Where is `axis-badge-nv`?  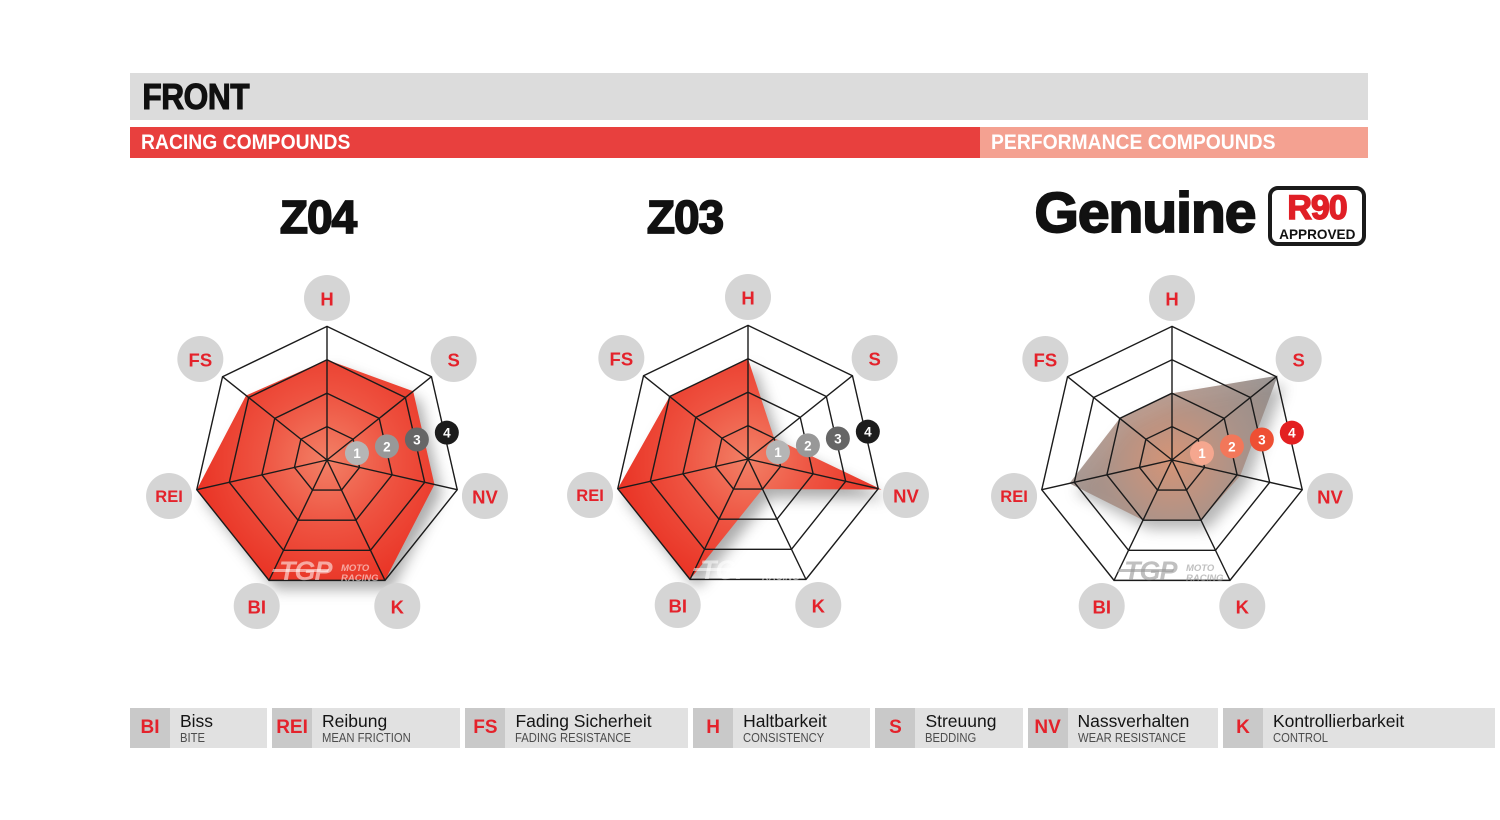 axis-badge-nv is located at coordinates (484, 496).